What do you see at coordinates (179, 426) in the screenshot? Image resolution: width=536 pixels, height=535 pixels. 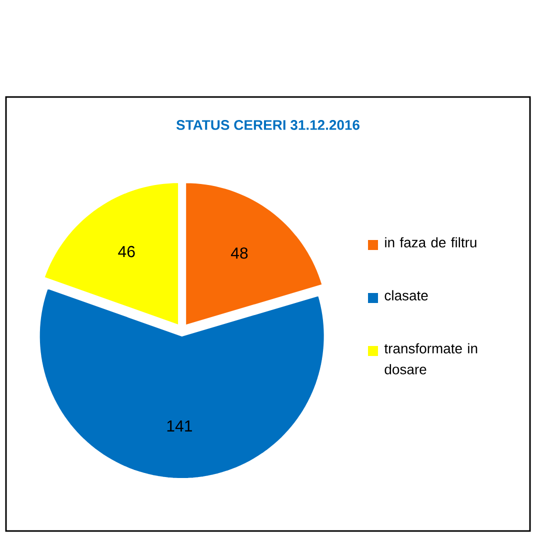 I see `data-label: 141` at bounding box center [179, 426].